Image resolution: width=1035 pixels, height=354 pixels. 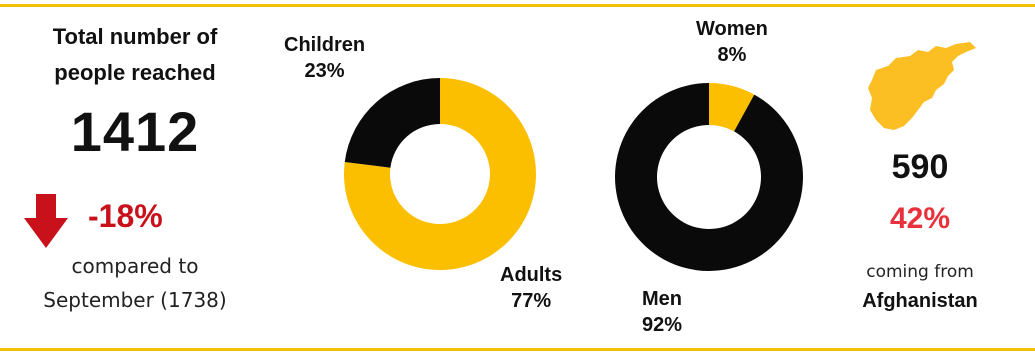 I want to click on adults-label-name: Adults, so click(x=531, y=275).